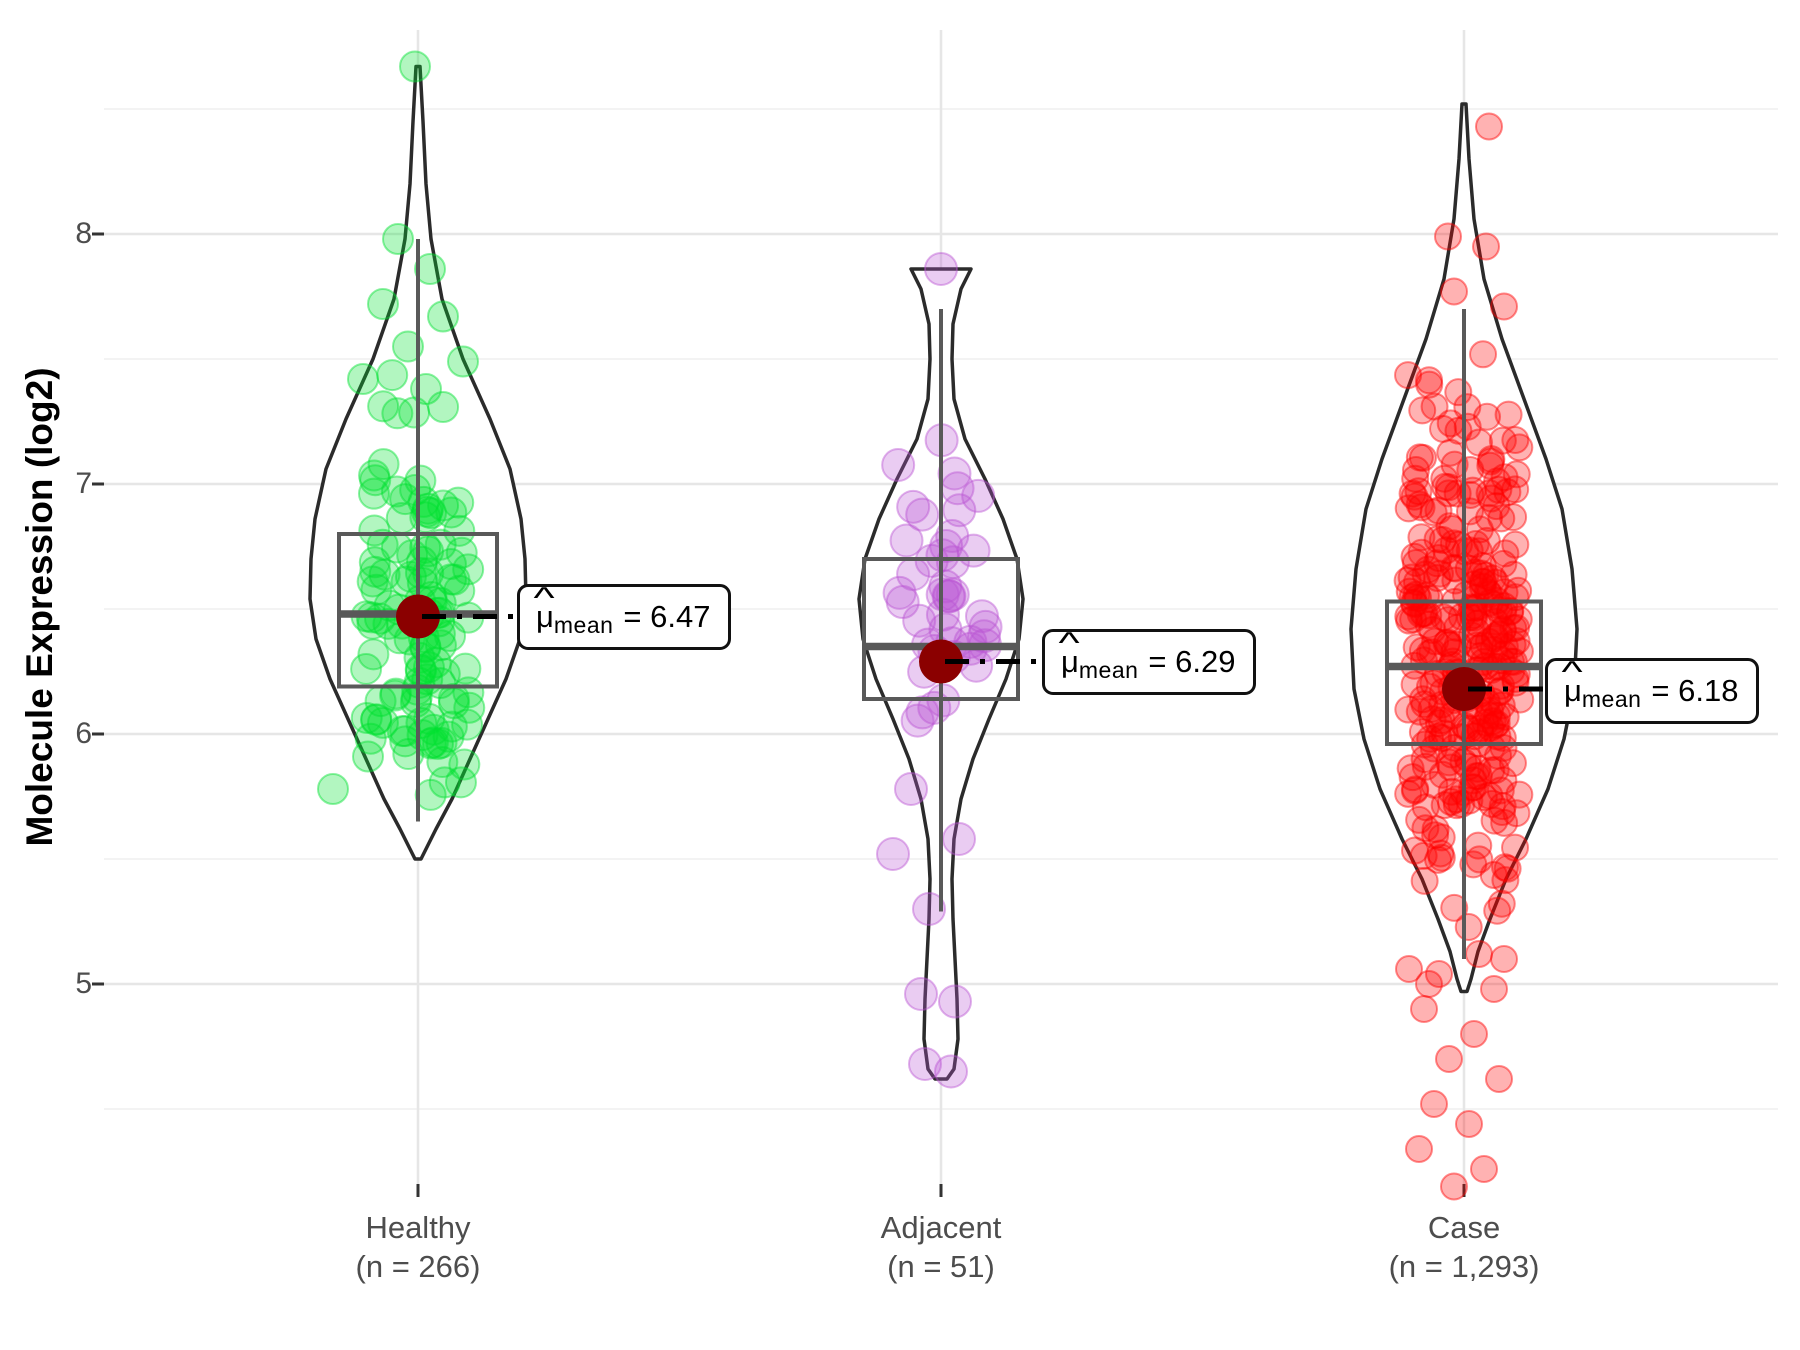 The image size is (1800, 1350). I want to click on mean-value: = 6.29, so click(1192, 661).